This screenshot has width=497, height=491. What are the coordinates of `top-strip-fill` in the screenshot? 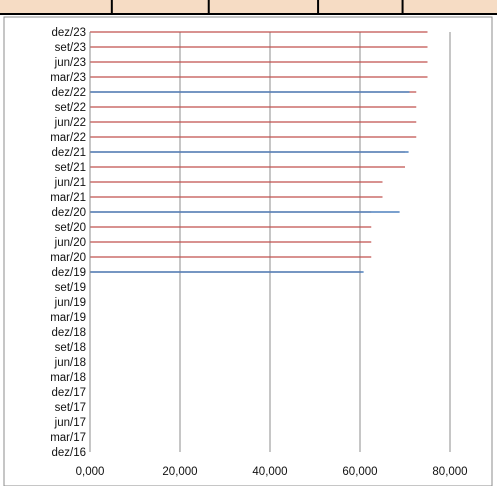 It's located at (248, 7).